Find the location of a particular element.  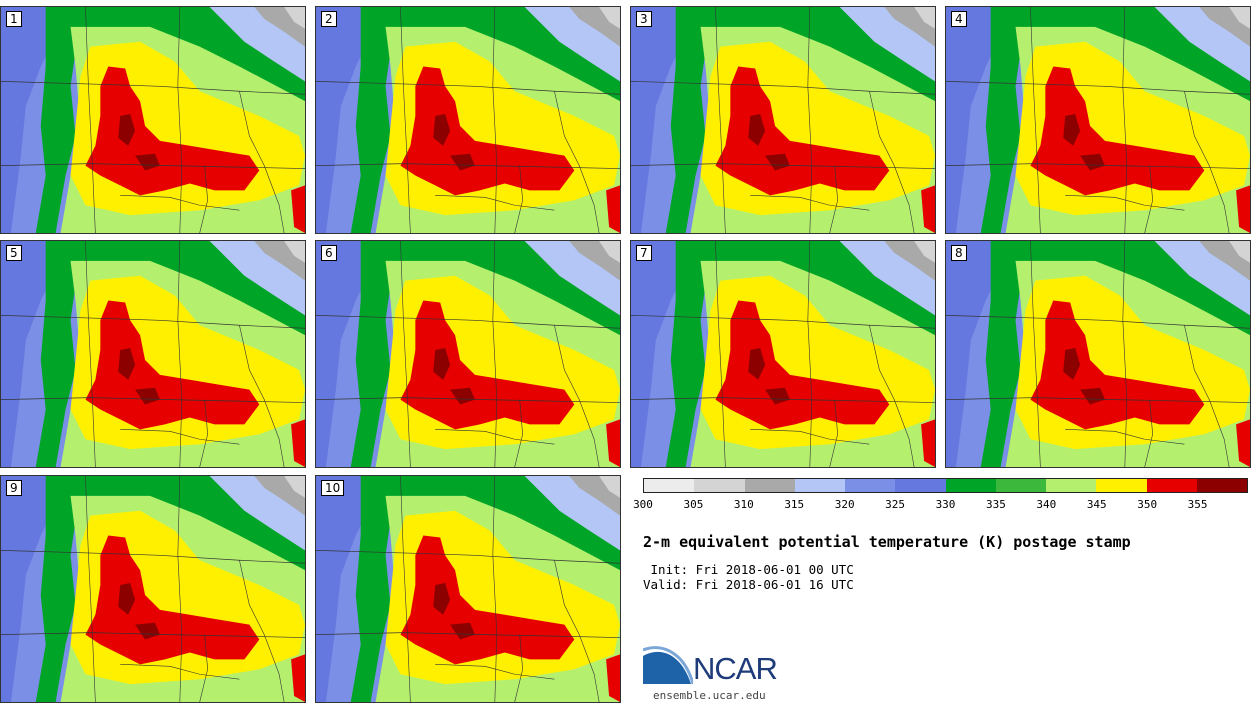

member-number-label: 5 is located at coordinates (14, 253).